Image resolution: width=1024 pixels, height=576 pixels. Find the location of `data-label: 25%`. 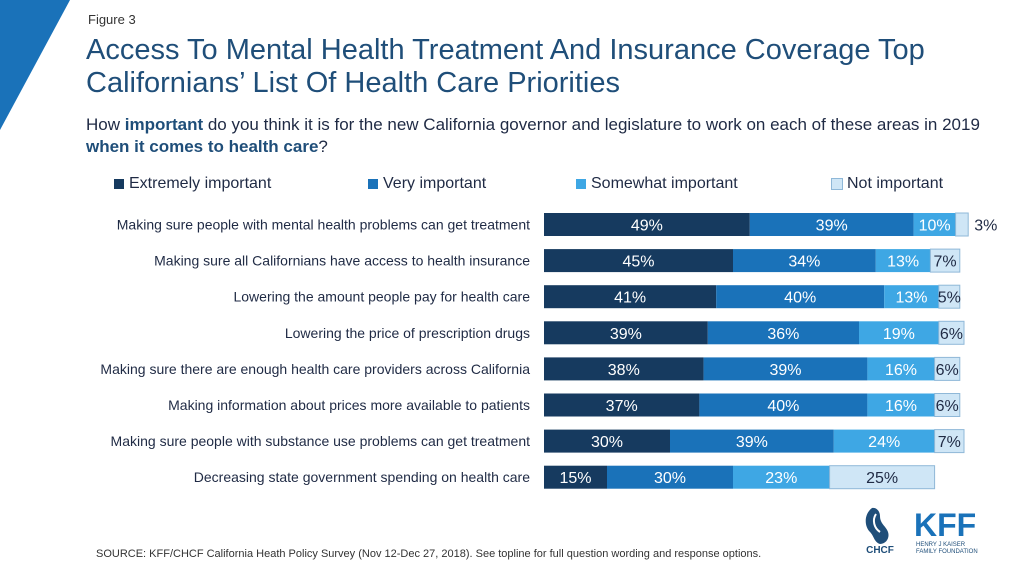

data-label: 25% is located at coordinates (882, 478).